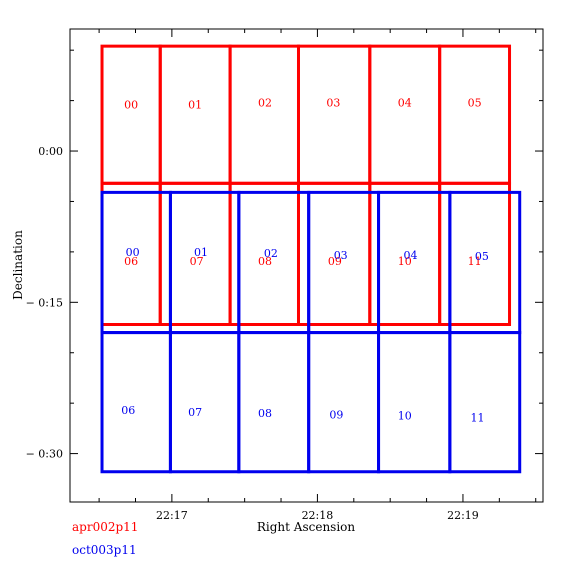  Describe the element at coordinates (201, 252) in the screenshot. I see `chip-label-oct003p11-01: 01` at that location.